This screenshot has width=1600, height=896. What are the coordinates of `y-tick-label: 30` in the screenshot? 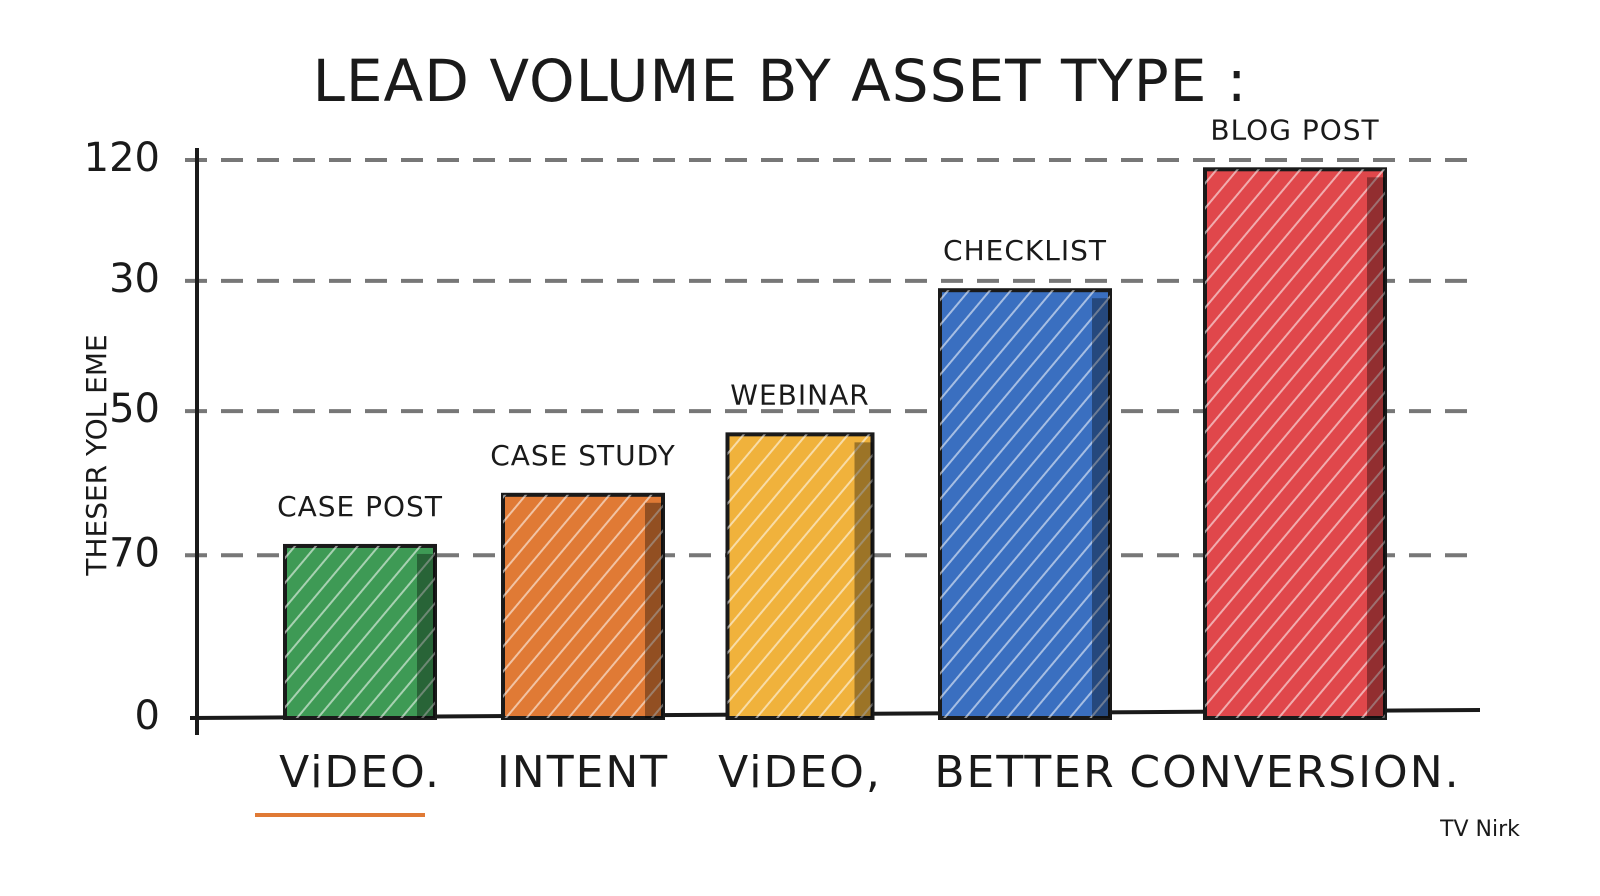 It's located at (134, 279).